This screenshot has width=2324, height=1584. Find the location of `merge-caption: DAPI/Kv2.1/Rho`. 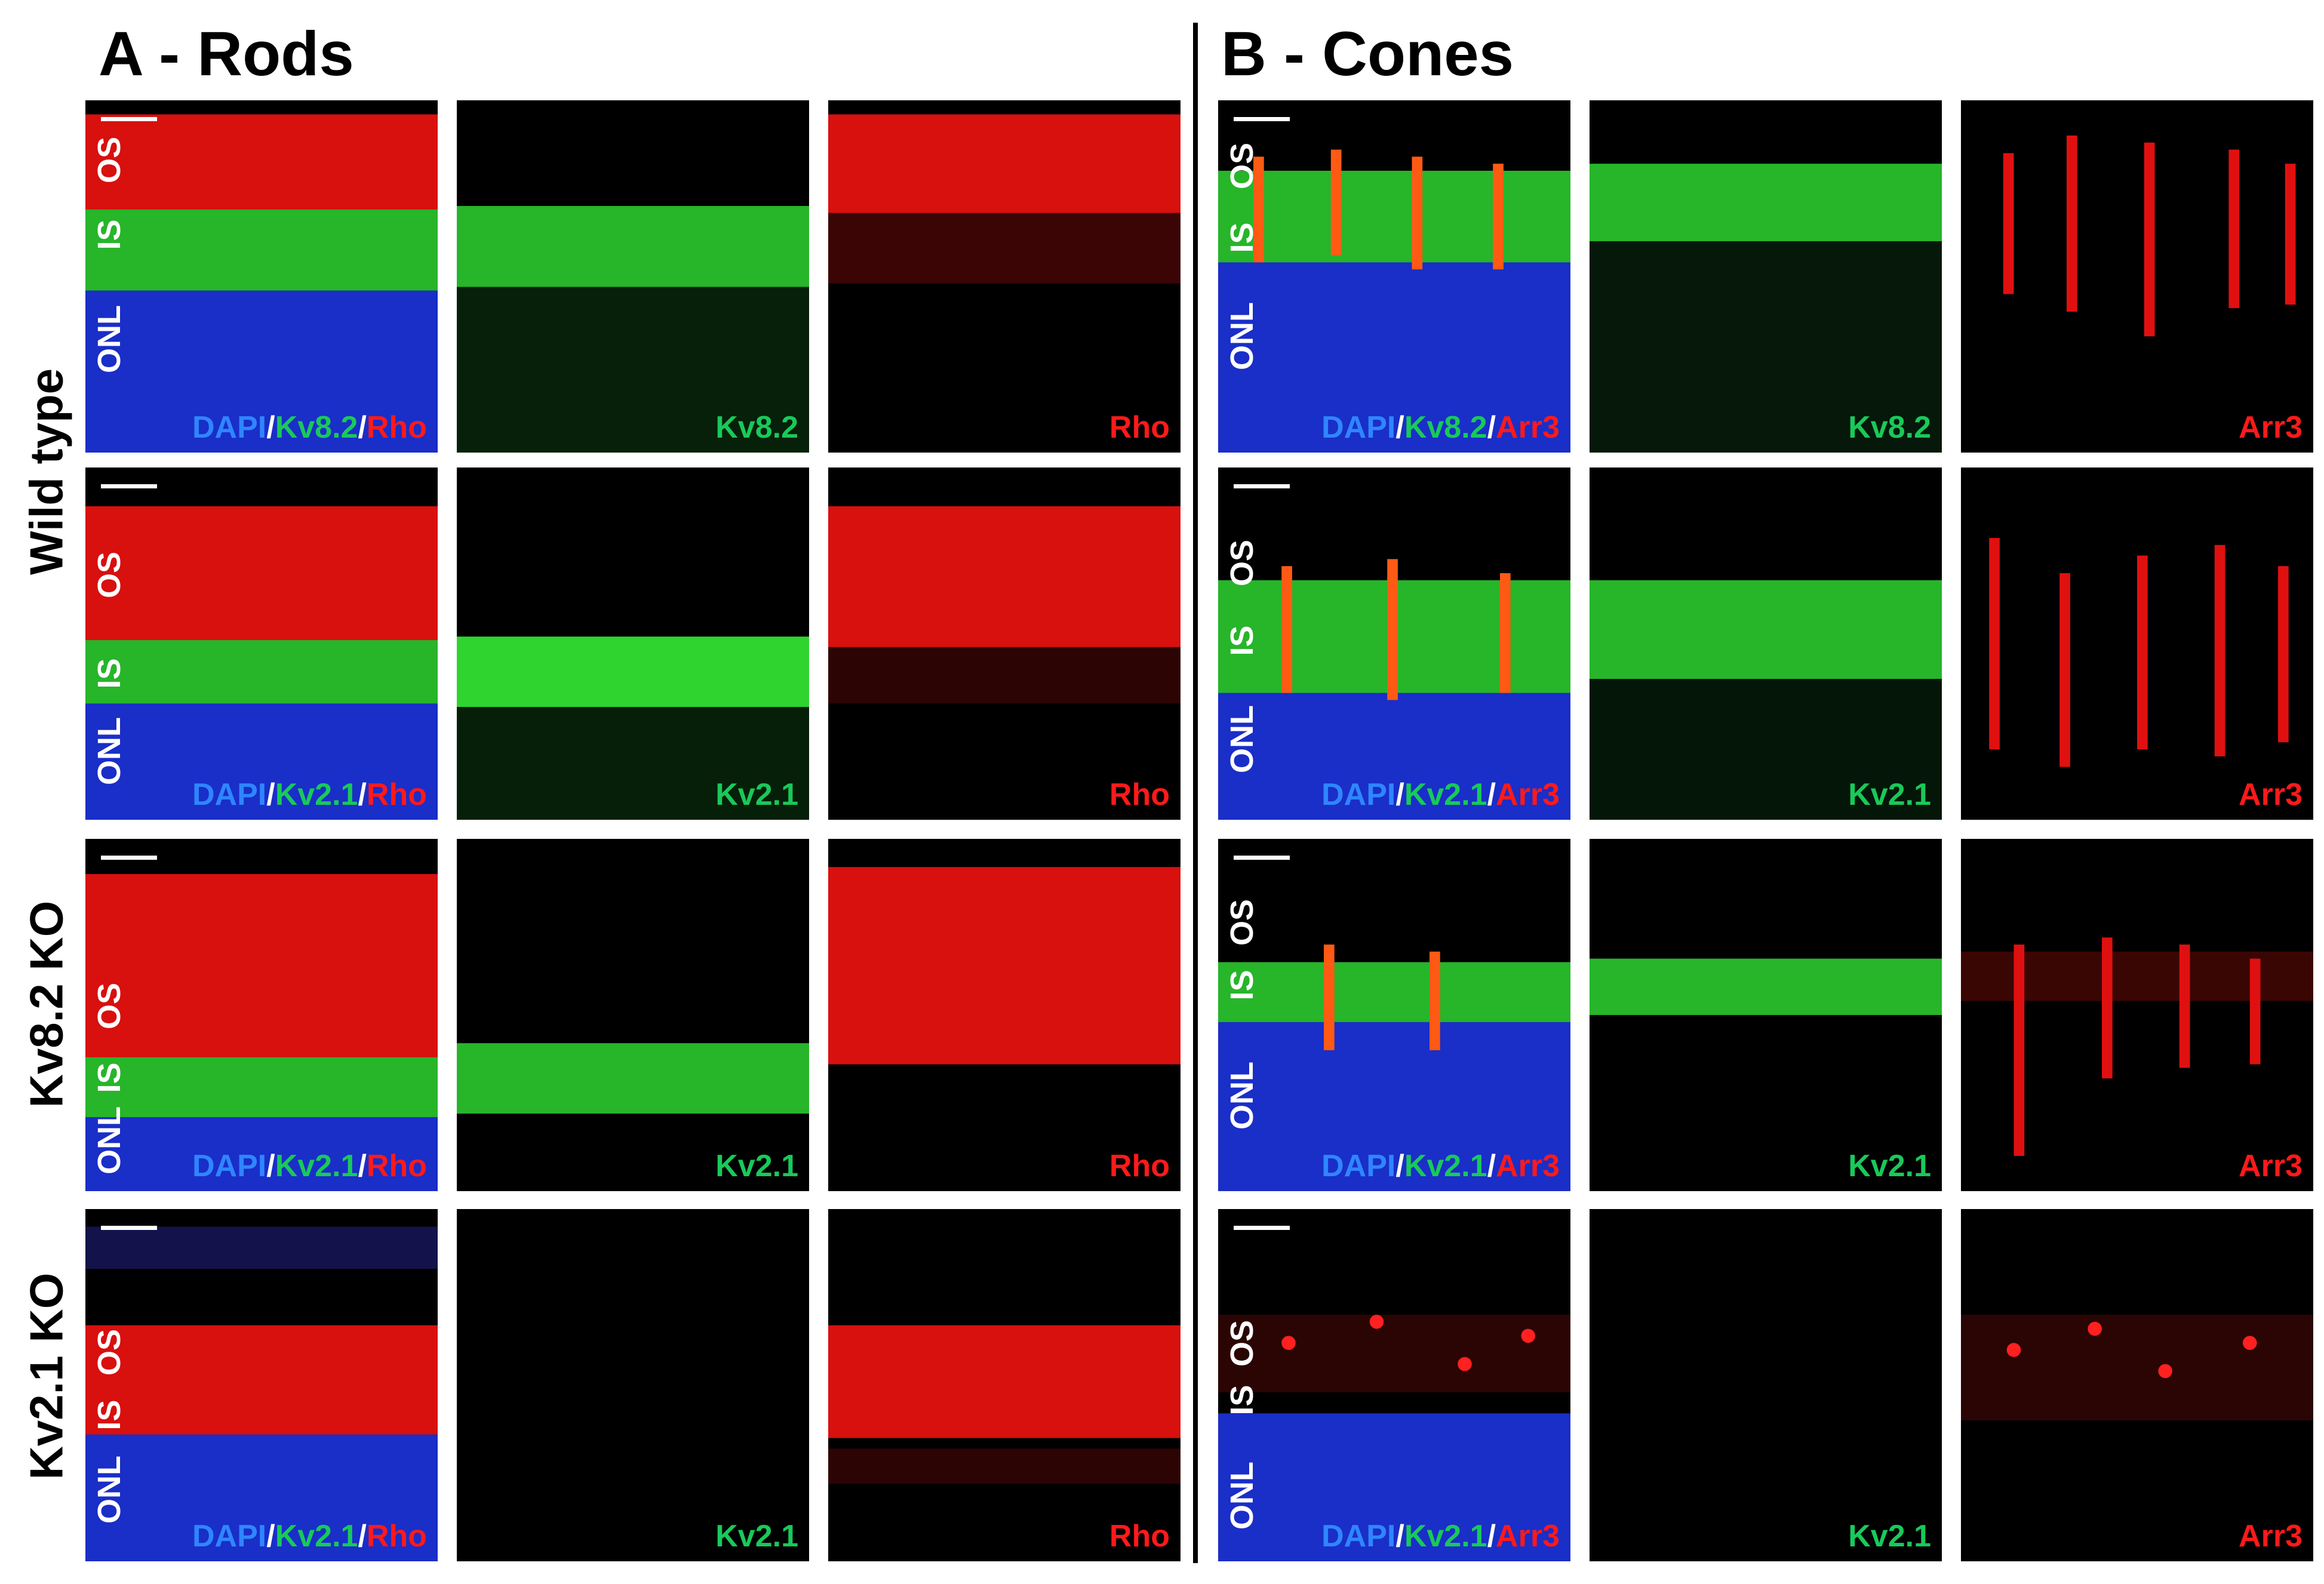

merge-caption: DAPI/Kv2.1/Rho is located at coordinates (309, 1536).